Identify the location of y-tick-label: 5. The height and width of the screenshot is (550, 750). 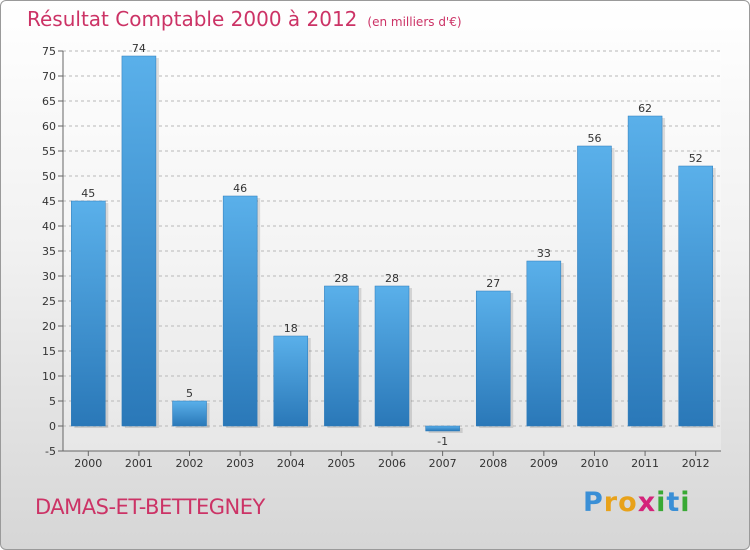
(52, 401).